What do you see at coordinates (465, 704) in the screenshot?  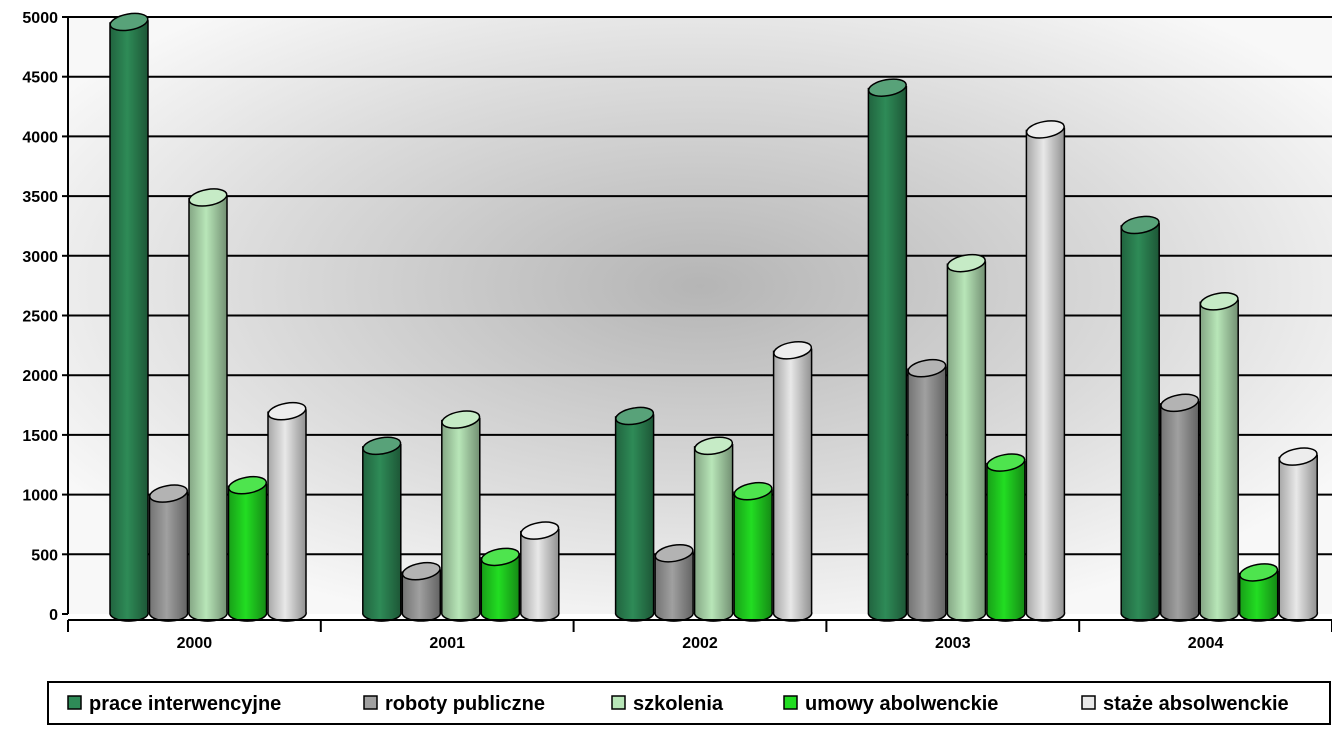 I see `legend-label: roboty publiczne` at bounding box center [465, 704].